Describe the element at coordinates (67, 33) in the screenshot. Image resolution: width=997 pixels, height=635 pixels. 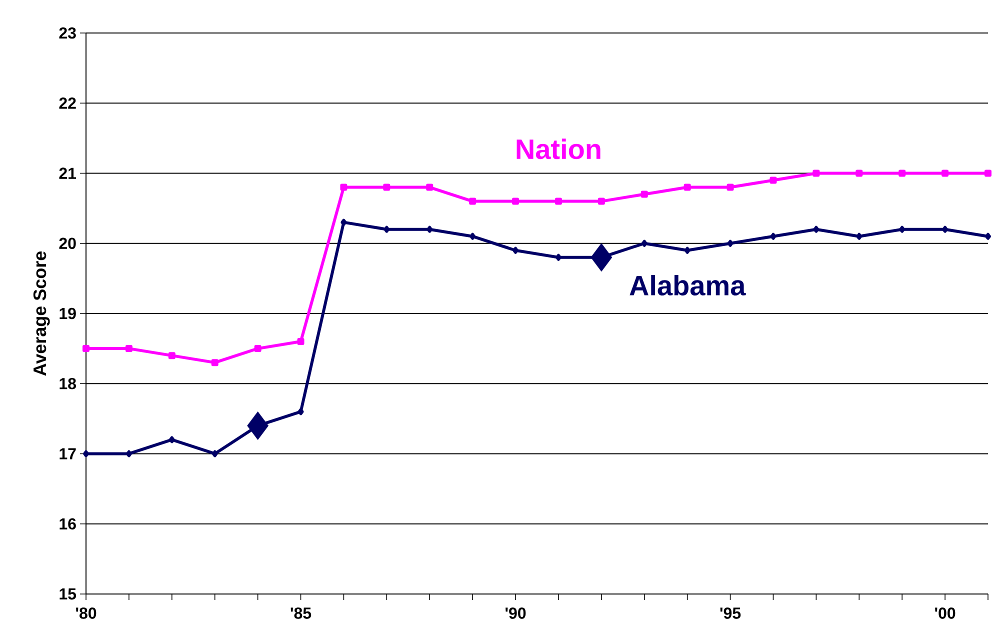
I see `y-tick-label: 23` at that location.